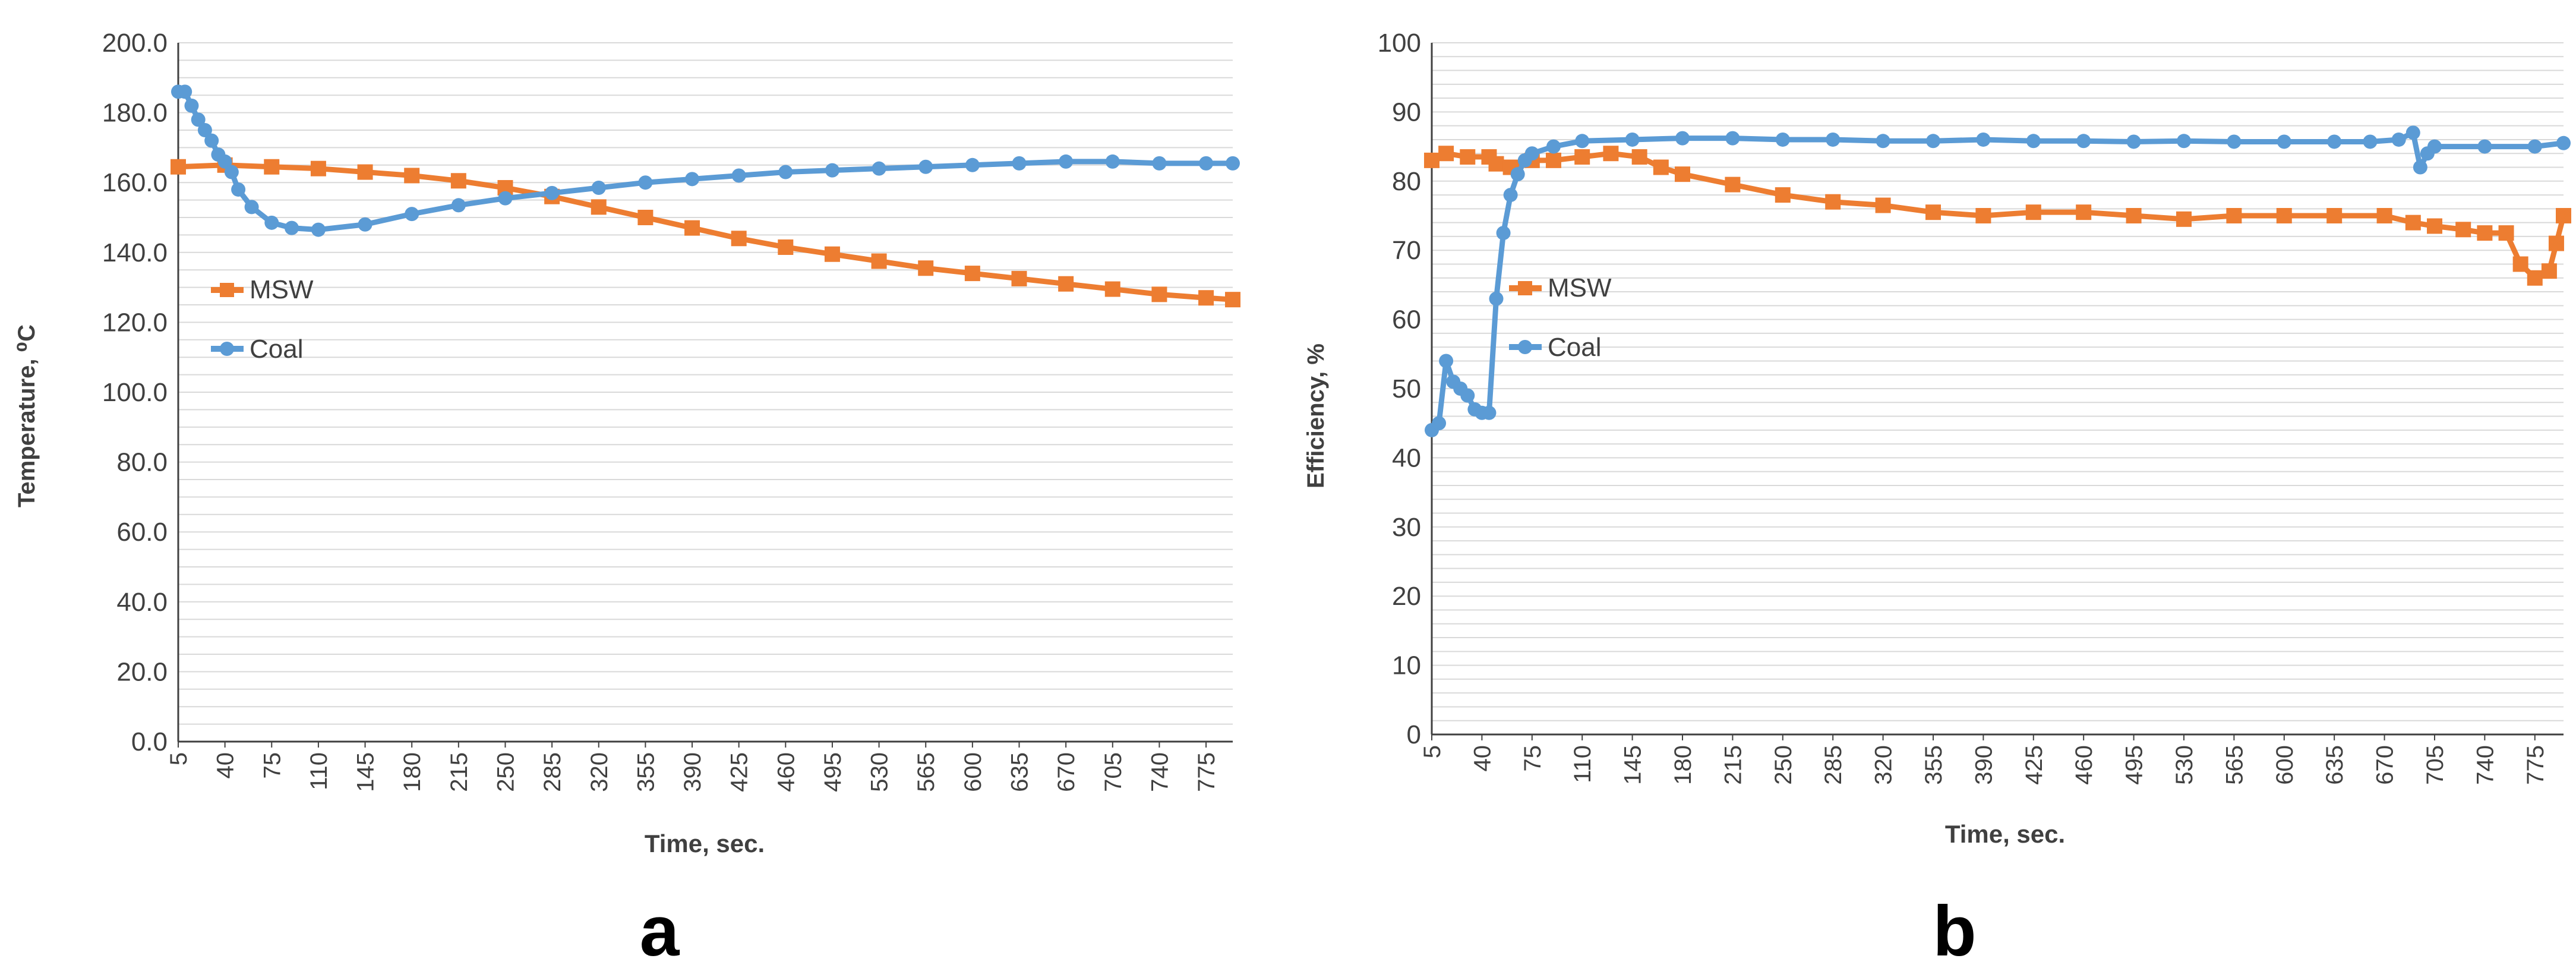  I want to click on legend-msw-marker, so click(1525, 288).